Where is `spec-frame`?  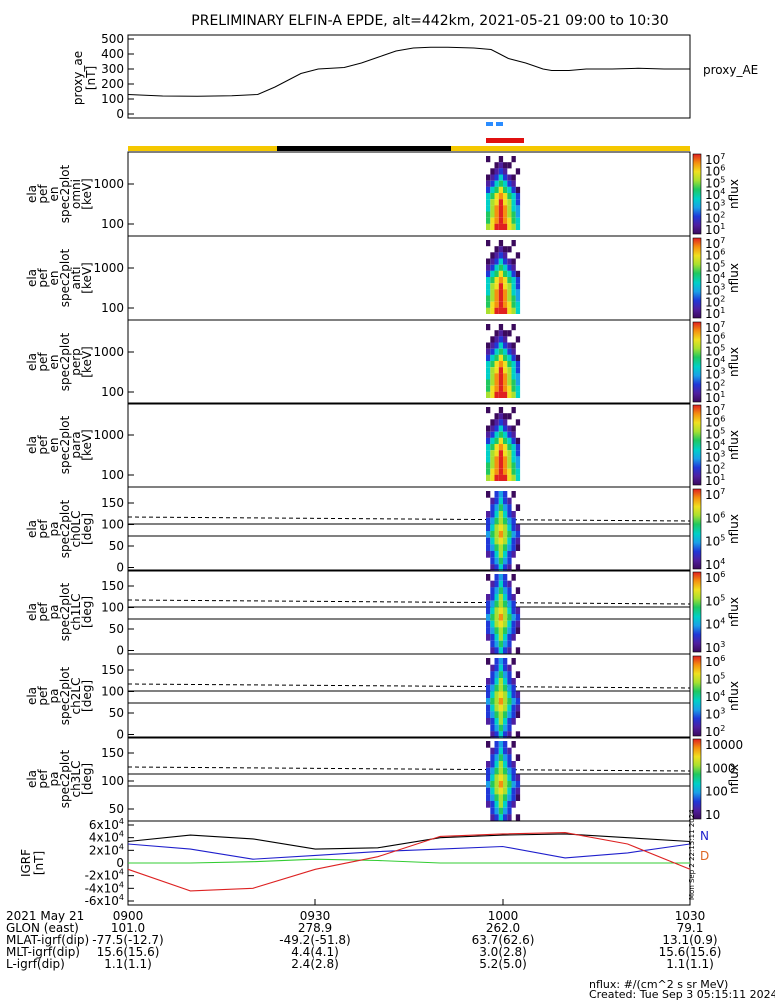
spec-frame is located at coordinates (409, 278).